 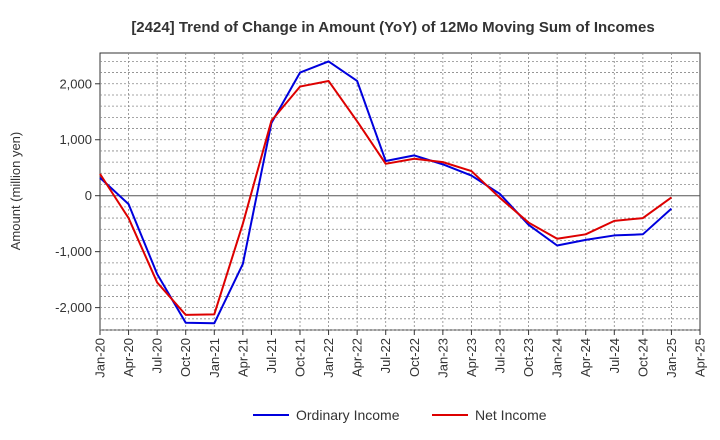 I want to click on x-tick-label: Apr-25, so click(x=700, y=357).